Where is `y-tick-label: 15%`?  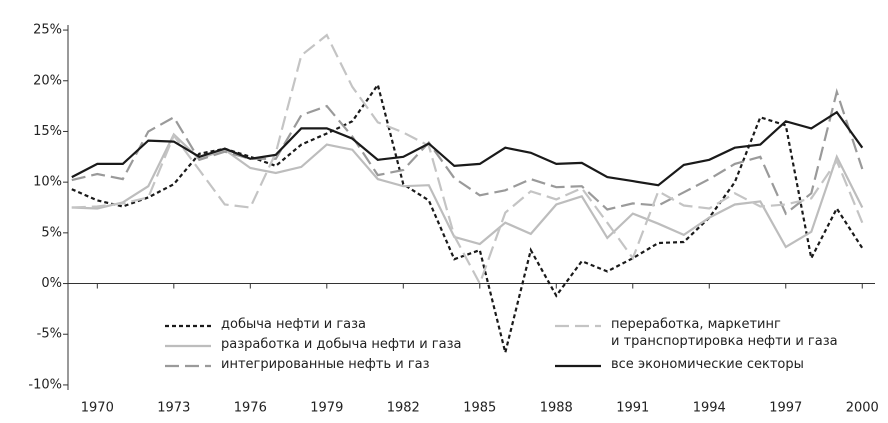
y-tick-label: 15% is located at coordinates (47, 131).